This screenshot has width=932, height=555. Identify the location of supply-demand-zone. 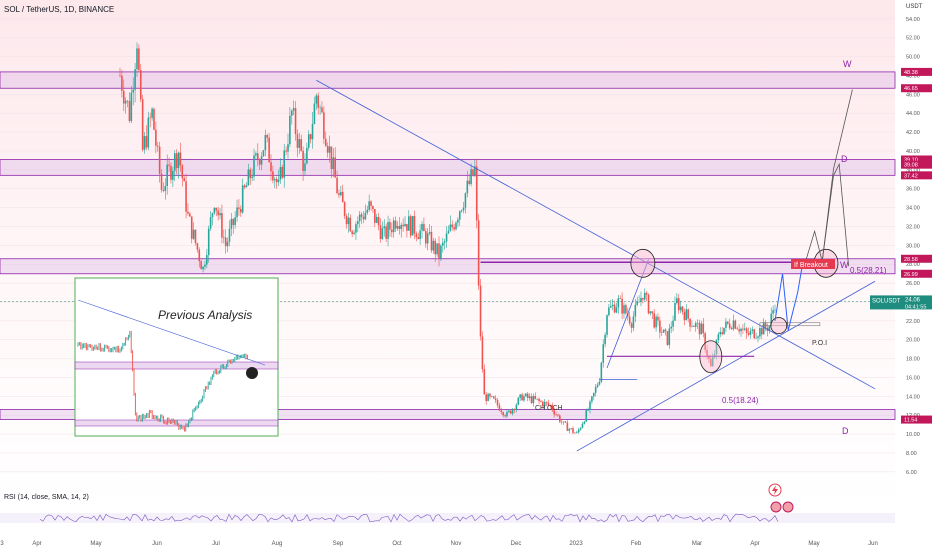
(448, 414).